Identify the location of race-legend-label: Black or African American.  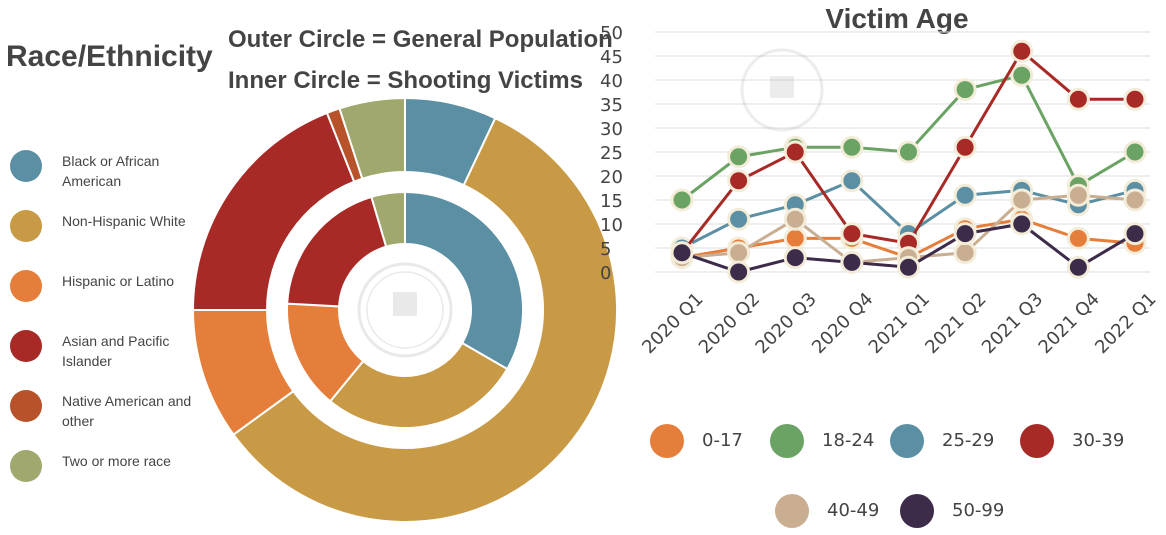
(111, 171).